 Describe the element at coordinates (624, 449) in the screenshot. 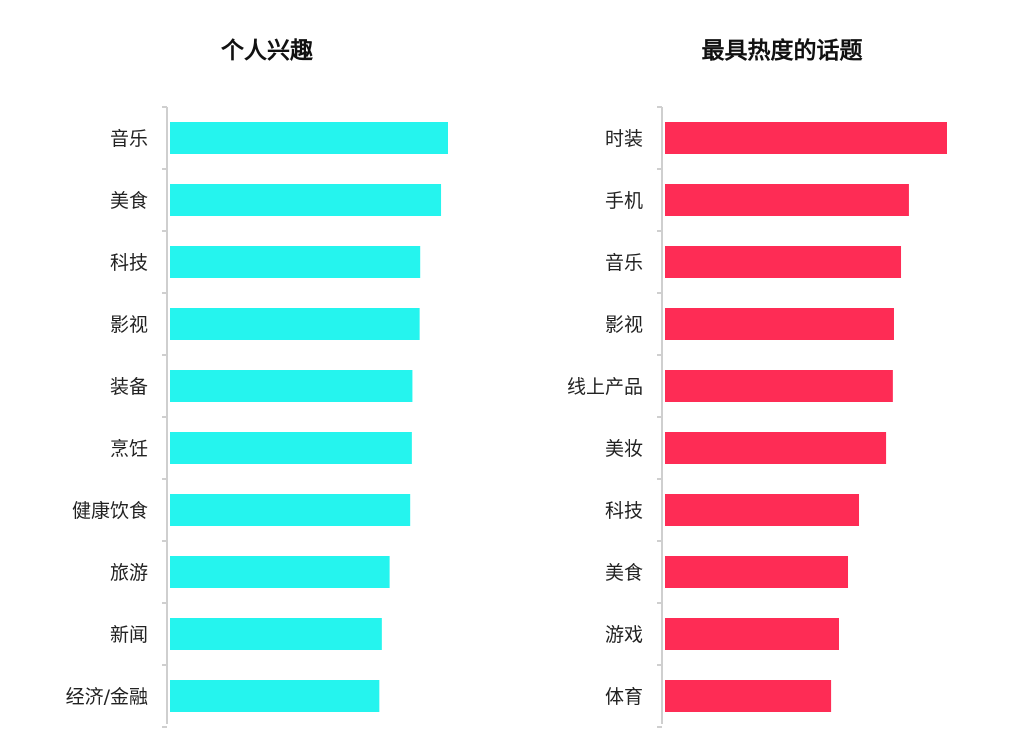

I see `right-category-label: 美妆` at that location.